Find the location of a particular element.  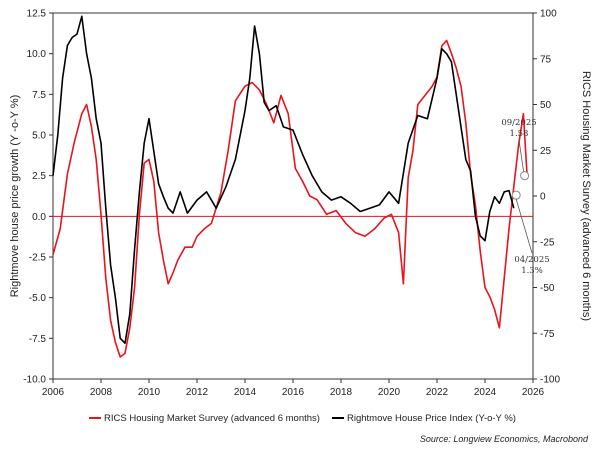

x-tick-label: 2020 is located at coordinates (389, 392).